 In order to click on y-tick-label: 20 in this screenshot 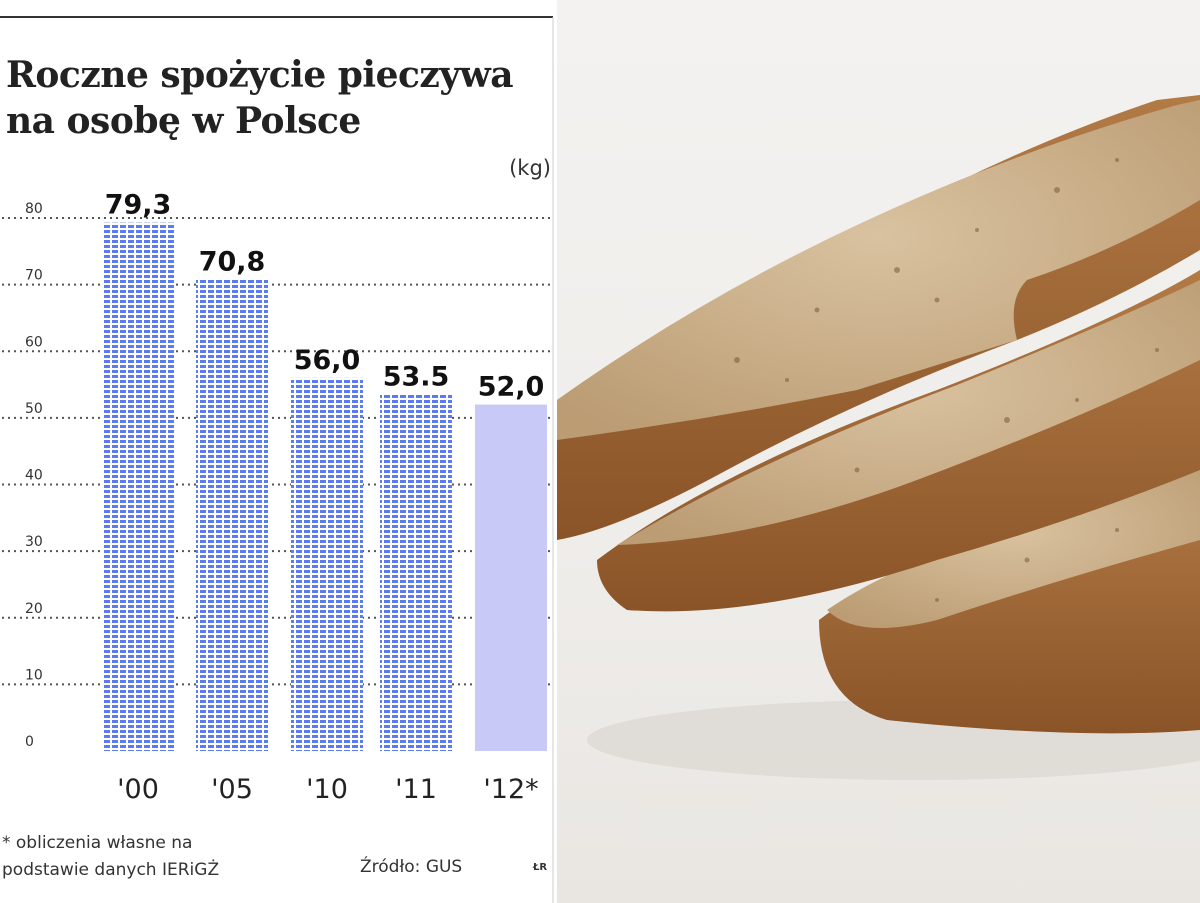, I will do `click(34, 609)`.